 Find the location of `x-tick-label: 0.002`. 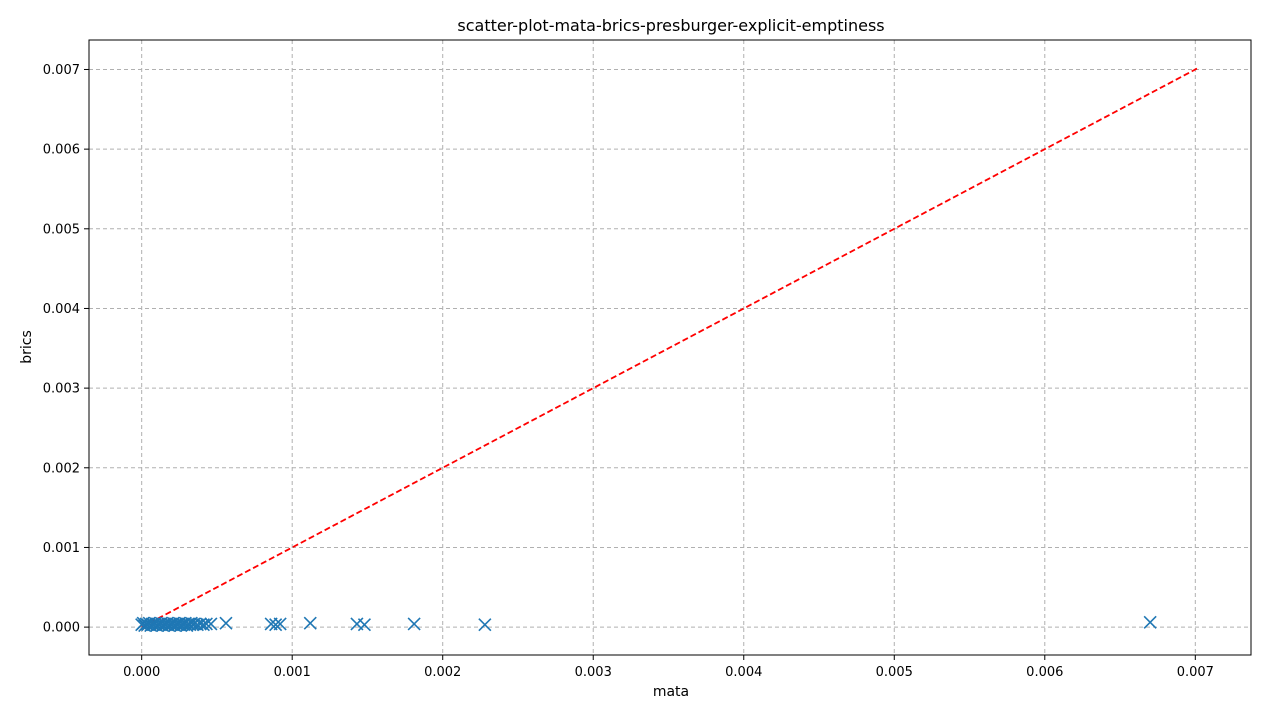

x-tick-label: 0.002 is located at coordinates (442, 672).